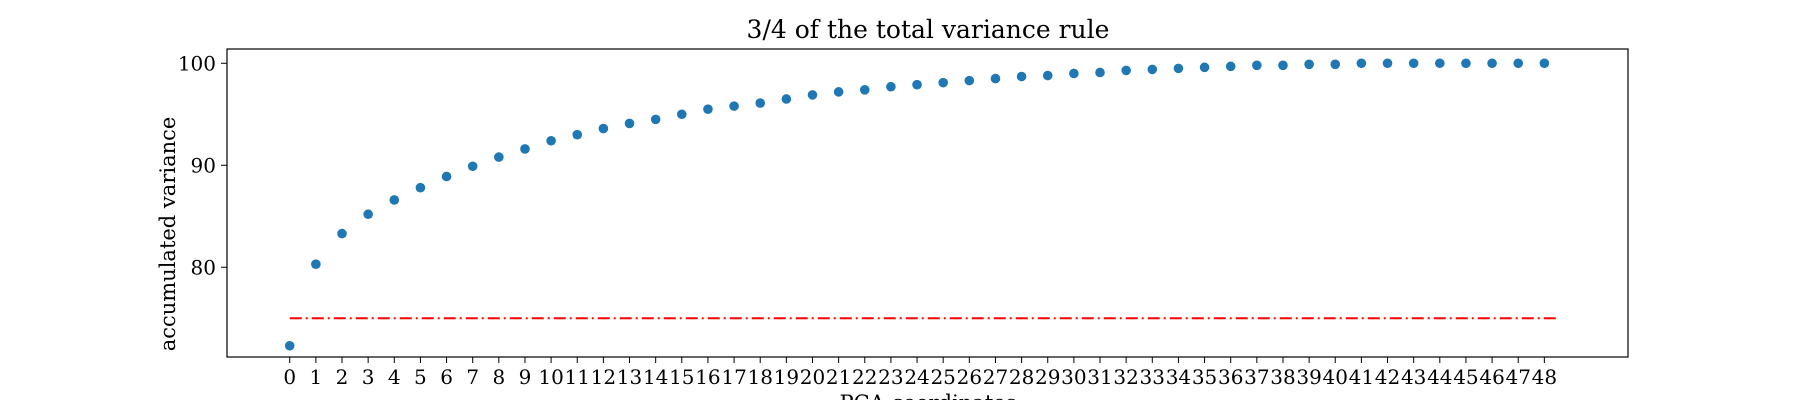 This screenshot has width=1800, height=400. Describe the element at coordinates (316, 377) in the screenshot. I see `x-tick-label: 1` at that location.